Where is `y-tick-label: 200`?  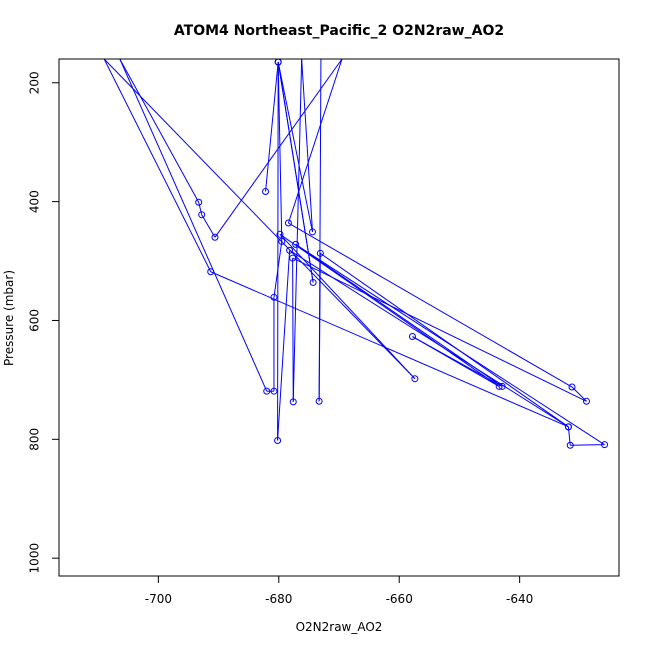 y-tick-label: 200 is located at coordinates (35, 82).